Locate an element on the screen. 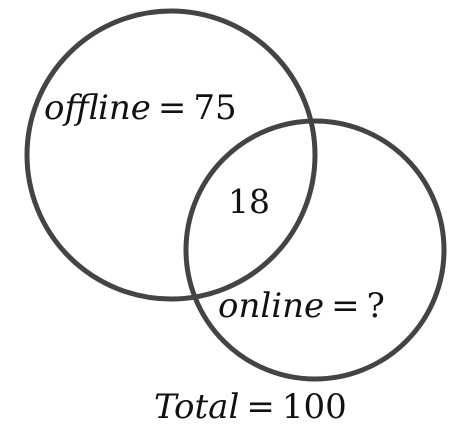 Image resolution: width=456 pixels, height=432 pixels. total-value: 100 is located at coordinates (314, 407).